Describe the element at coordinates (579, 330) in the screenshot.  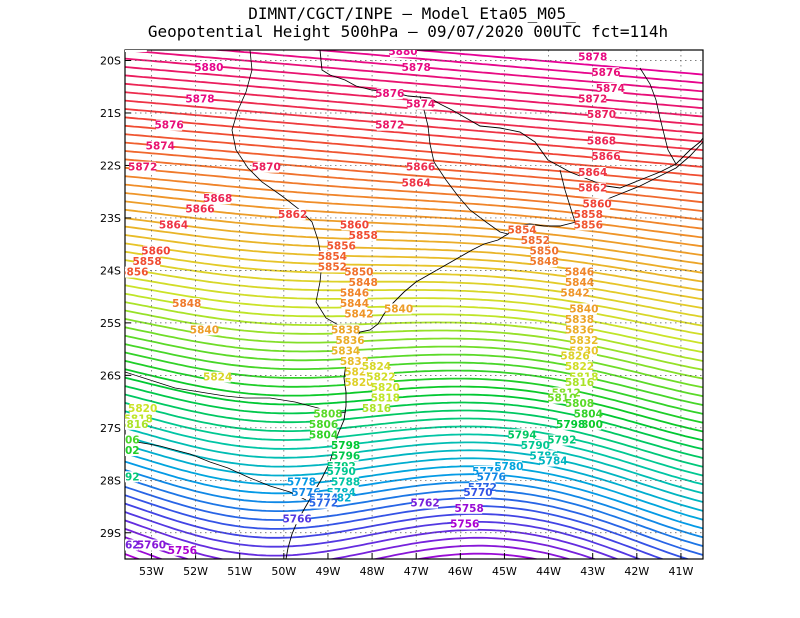
I see `contour-label: 5836` at that location.